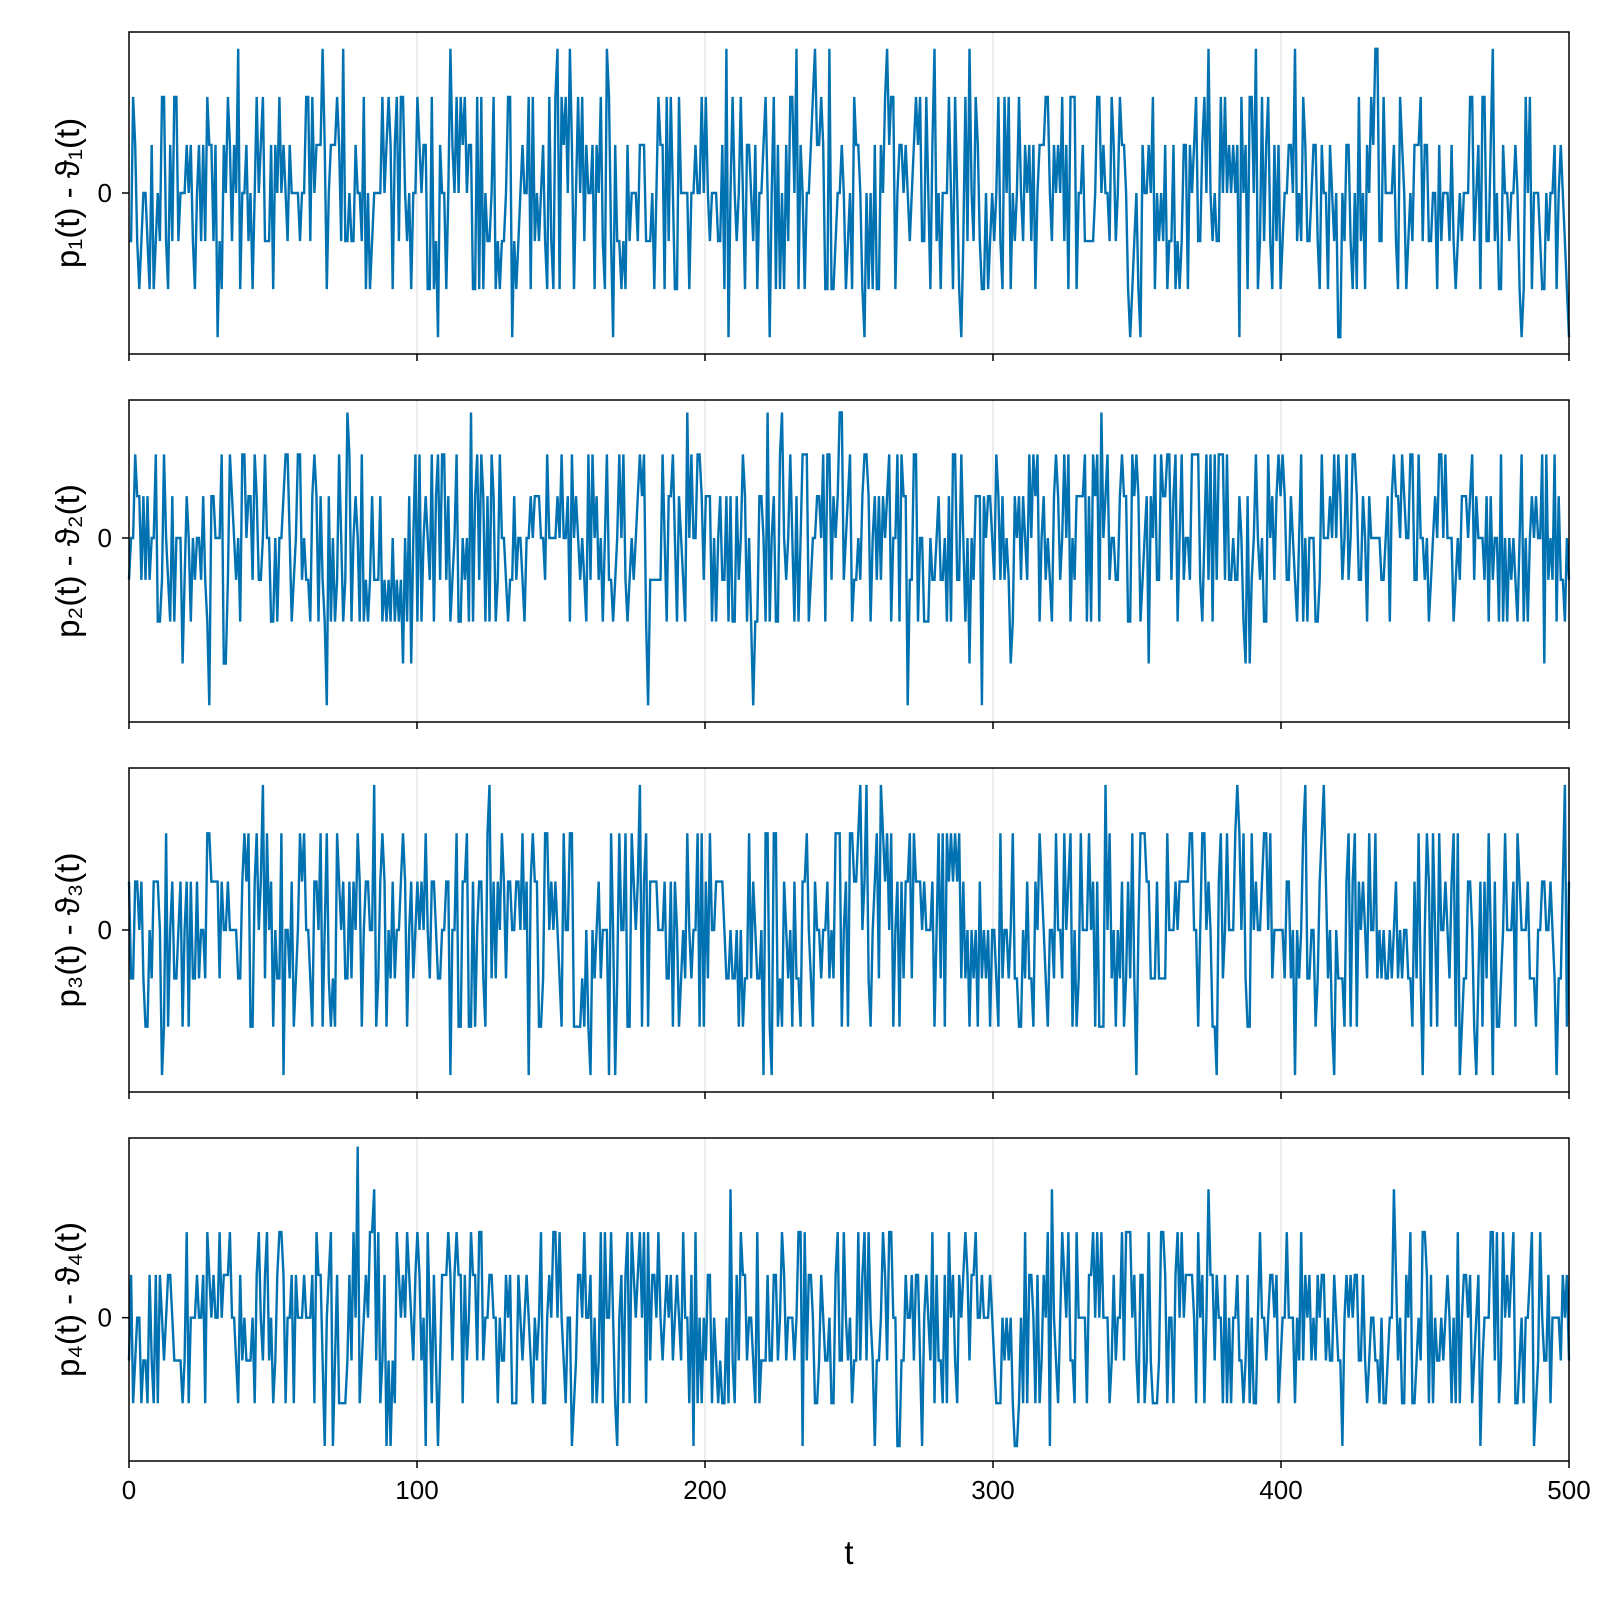 This screenshot has width=1600, height=1600. Describe the element at coordinates (416, 1490) in the screenshot. I see `x-tick-label: 100` at that location.